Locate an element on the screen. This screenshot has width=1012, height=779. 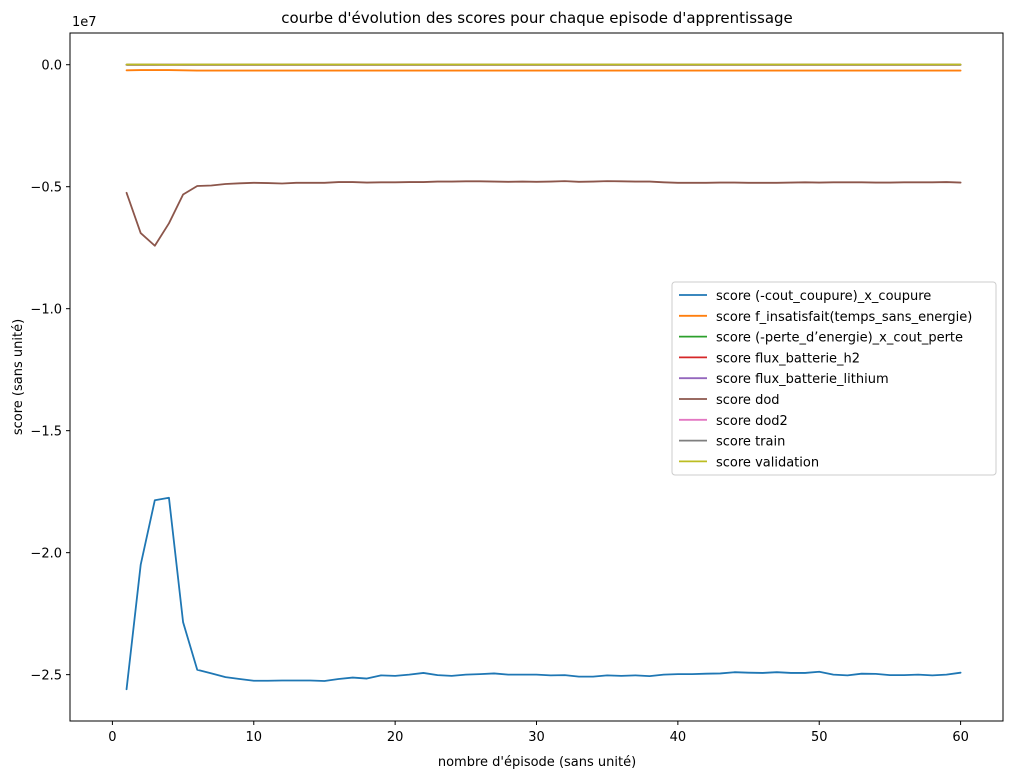
legend-box is located at coordinates (834, 378).